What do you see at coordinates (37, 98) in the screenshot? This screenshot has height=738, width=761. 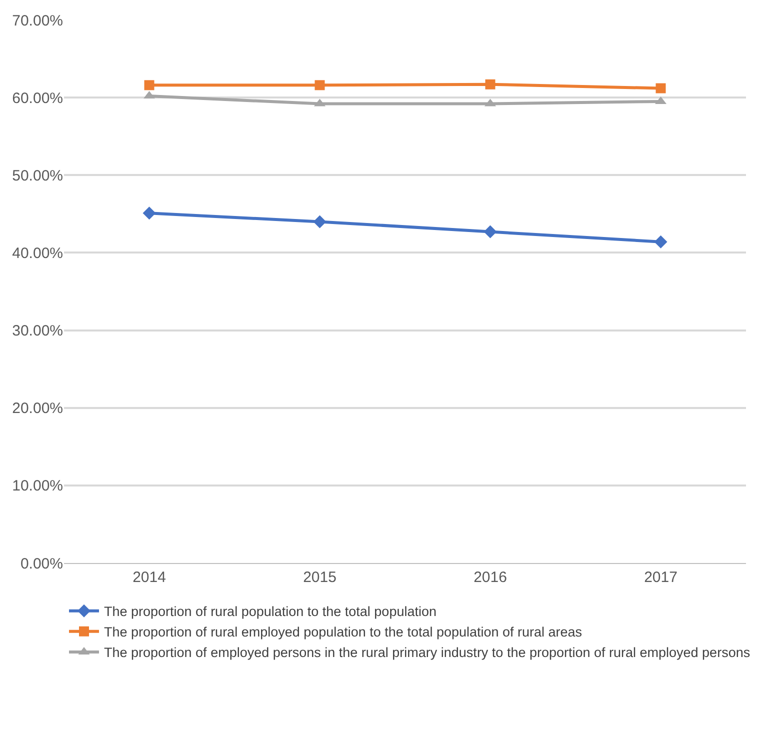 I see `y-tick-label: 60.00%` at bounding box center [37, 98].